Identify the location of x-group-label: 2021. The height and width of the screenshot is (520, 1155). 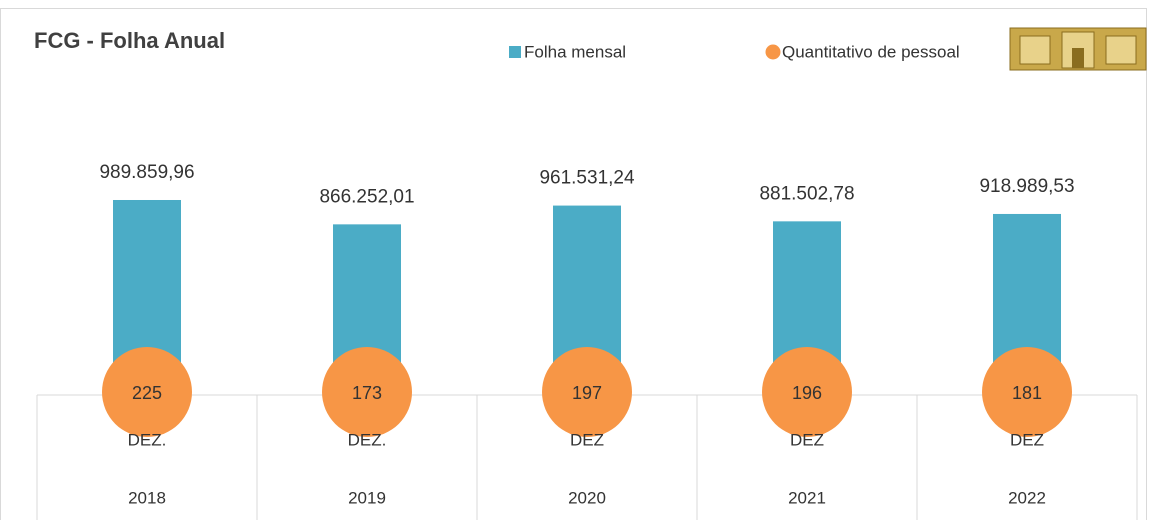
(807, 497).